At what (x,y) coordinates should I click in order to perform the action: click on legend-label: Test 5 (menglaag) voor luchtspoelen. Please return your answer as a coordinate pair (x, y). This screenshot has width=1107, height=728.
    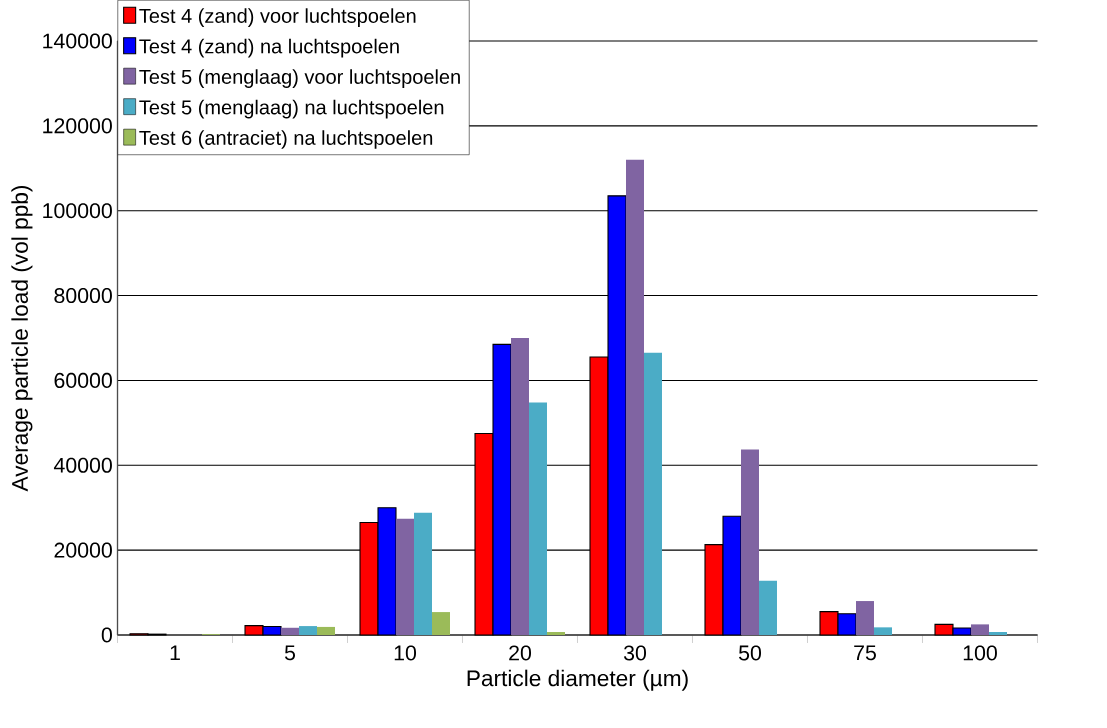
    Looking at the image, I should click on (299, 78).